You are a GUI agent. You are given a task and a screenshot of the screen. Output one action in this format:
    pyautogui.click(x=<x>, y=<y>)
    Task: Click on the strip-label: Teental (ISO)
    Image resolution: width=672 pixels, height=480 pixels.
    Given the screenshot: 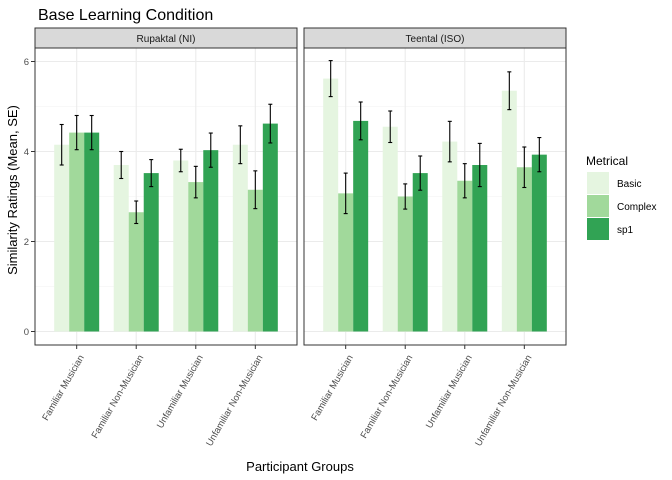 What is the action you would take?
    pyautogui.click(x=435, y=39)
    